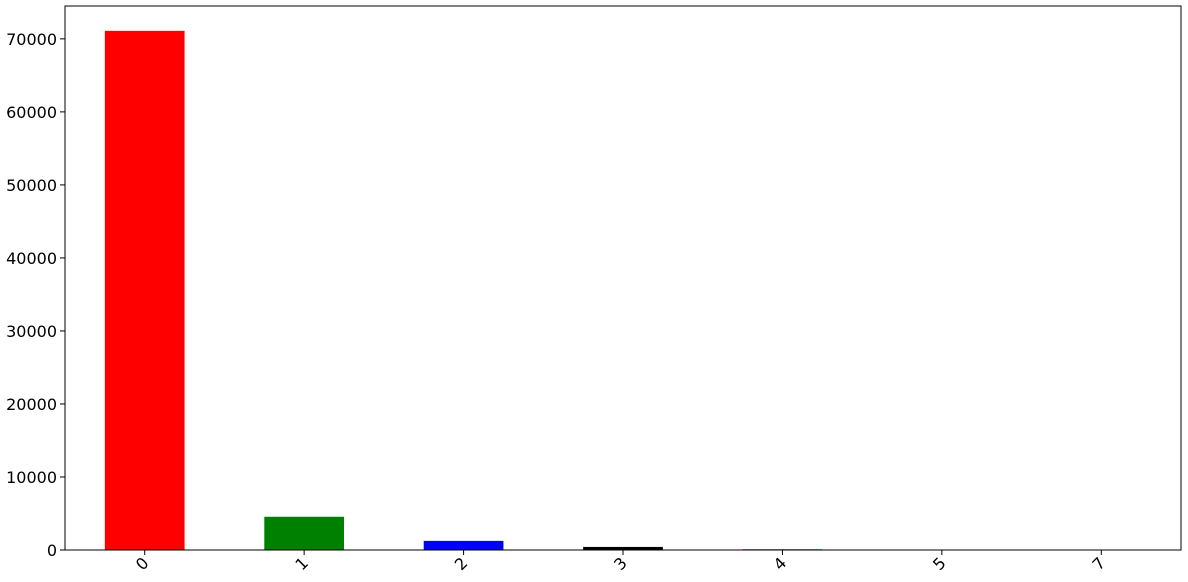  What do you see at coordinates (1098, 563) in the screenshot?
I see `x-tick-label: 7` at bounding box center [1098, 563].